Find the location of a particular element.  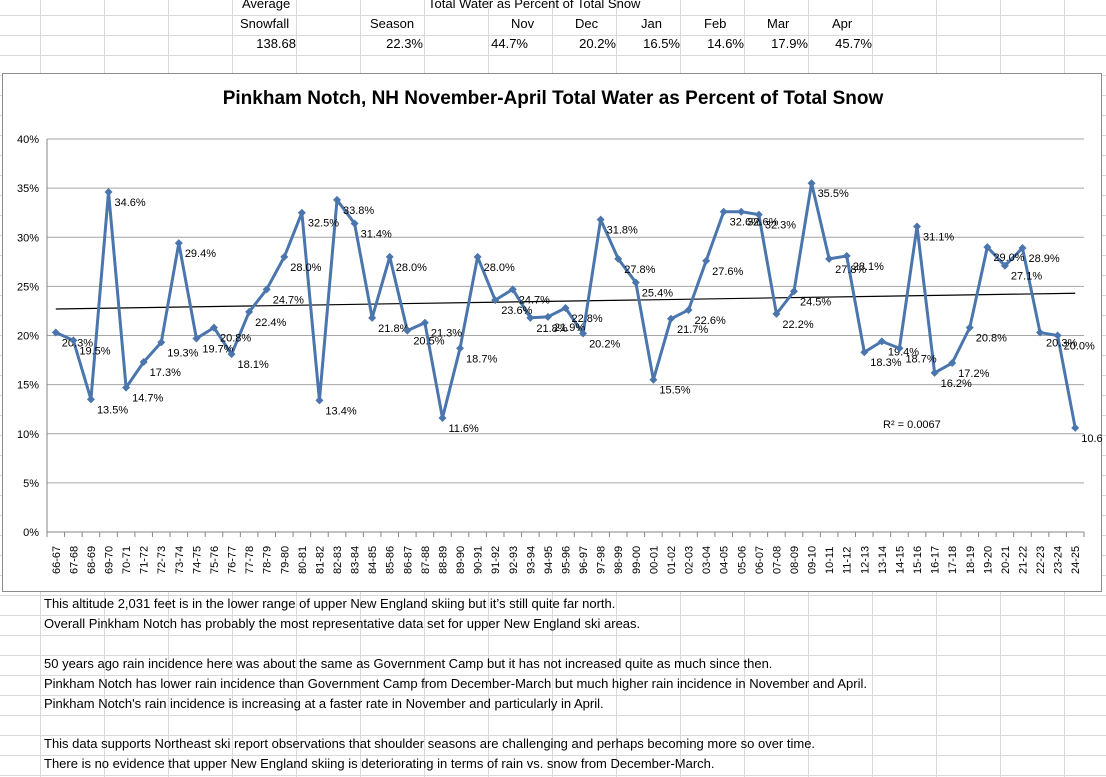

x-tick-label: 73-74 is located at coordinates (180, 560).